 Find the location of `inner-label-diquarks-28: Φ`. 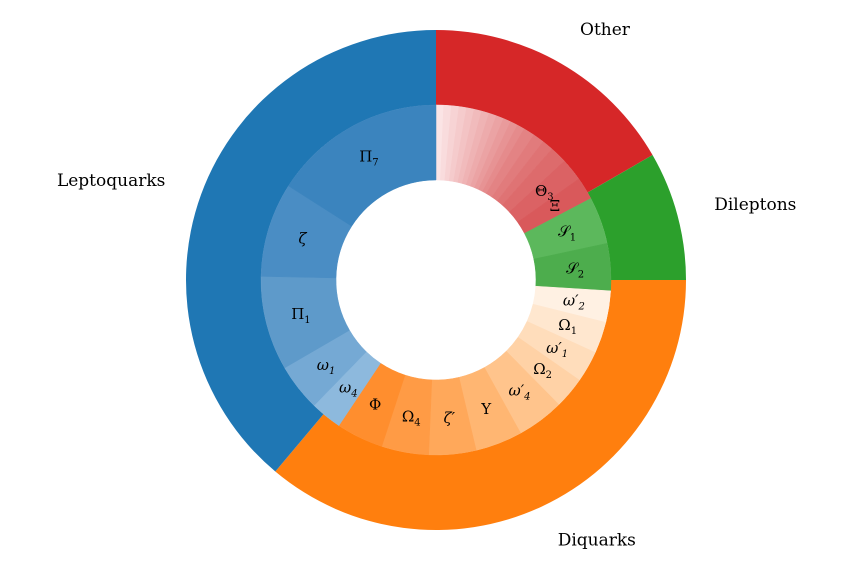

inner-label-diquarks-28: Φ is located at coordinates (375, 405).